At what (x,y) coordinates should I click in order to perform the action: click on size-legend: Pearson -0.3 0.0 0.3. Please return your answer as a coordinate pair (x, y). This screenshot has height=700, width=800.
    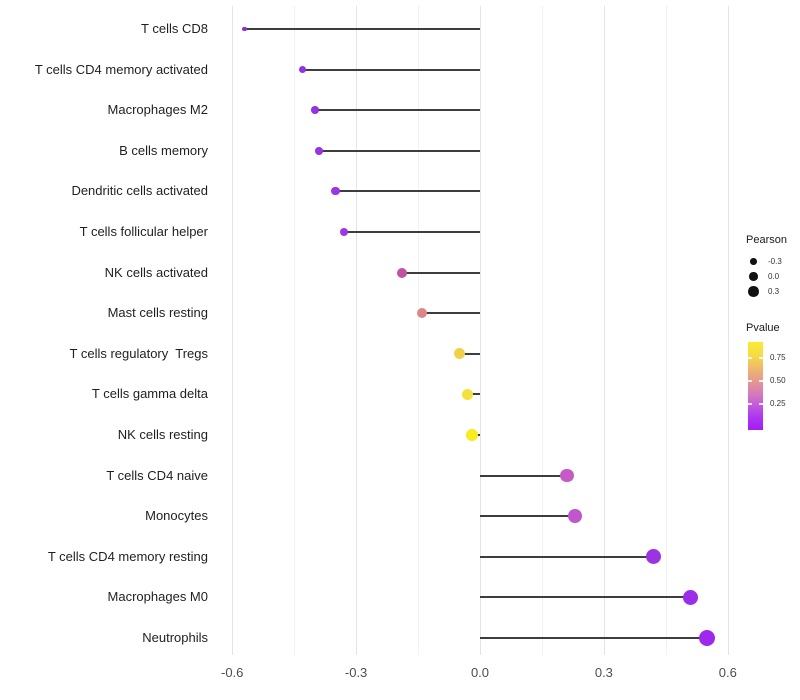
    Looking at the image, I should click on (773, 266).